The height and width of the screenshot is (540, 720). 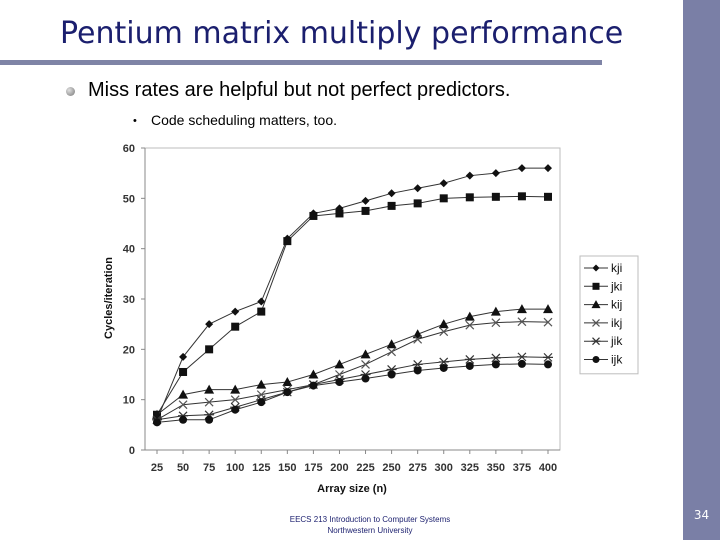 What do you see at coordinates (596, 286) in the screenshot?
I see `legend-marker-jki` at bounding box center [596, 286].